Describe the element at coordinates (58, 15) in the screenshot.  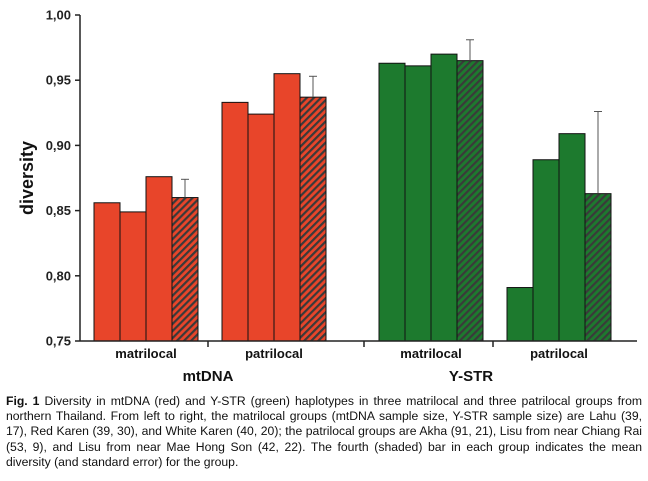
I see `y-tick-label: 1,00` at that location.